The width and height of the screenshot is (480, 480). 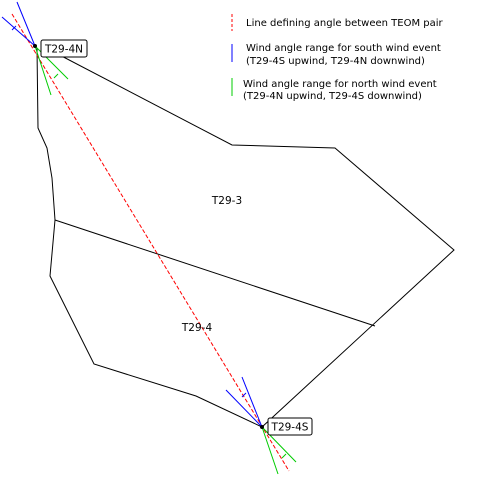 I want to click on station-label-south: T29-4S, so click(x=290, y=426).